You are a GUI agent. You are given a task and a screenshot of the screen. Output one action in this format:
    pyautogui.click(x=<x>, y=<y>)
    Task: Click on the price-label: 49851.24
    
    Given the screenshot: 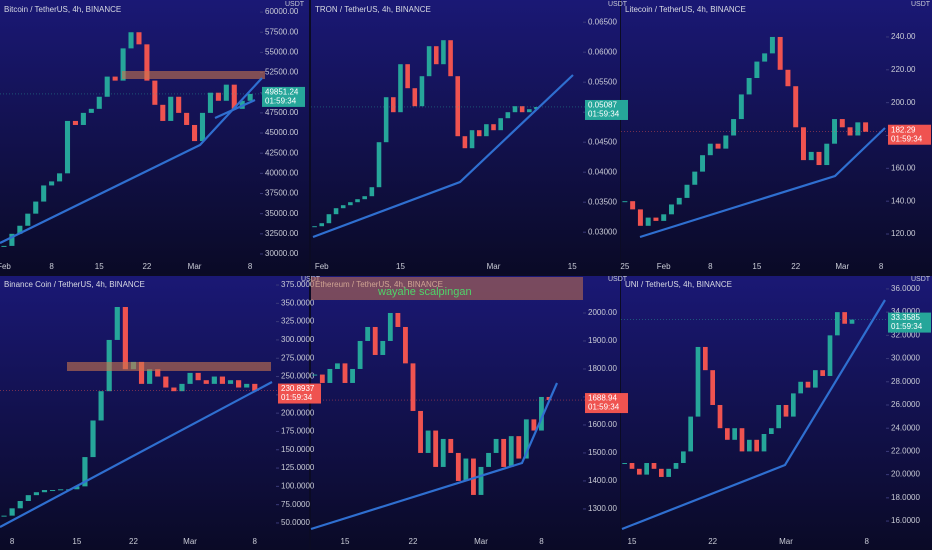 What is the action you would take?
    pyautogui.click(x=282, y=92)
    